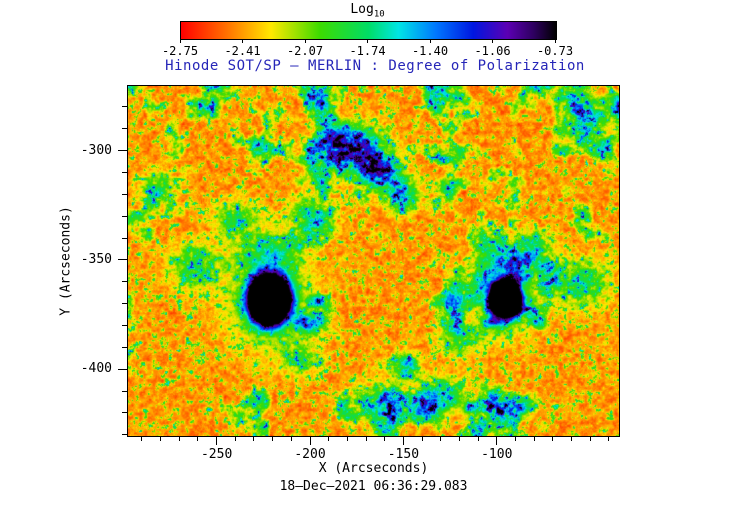  What do you see at coordinates (497, 454) in the screenshot?
I see `x-tick-label: -100` at bounding box center [497, 454].